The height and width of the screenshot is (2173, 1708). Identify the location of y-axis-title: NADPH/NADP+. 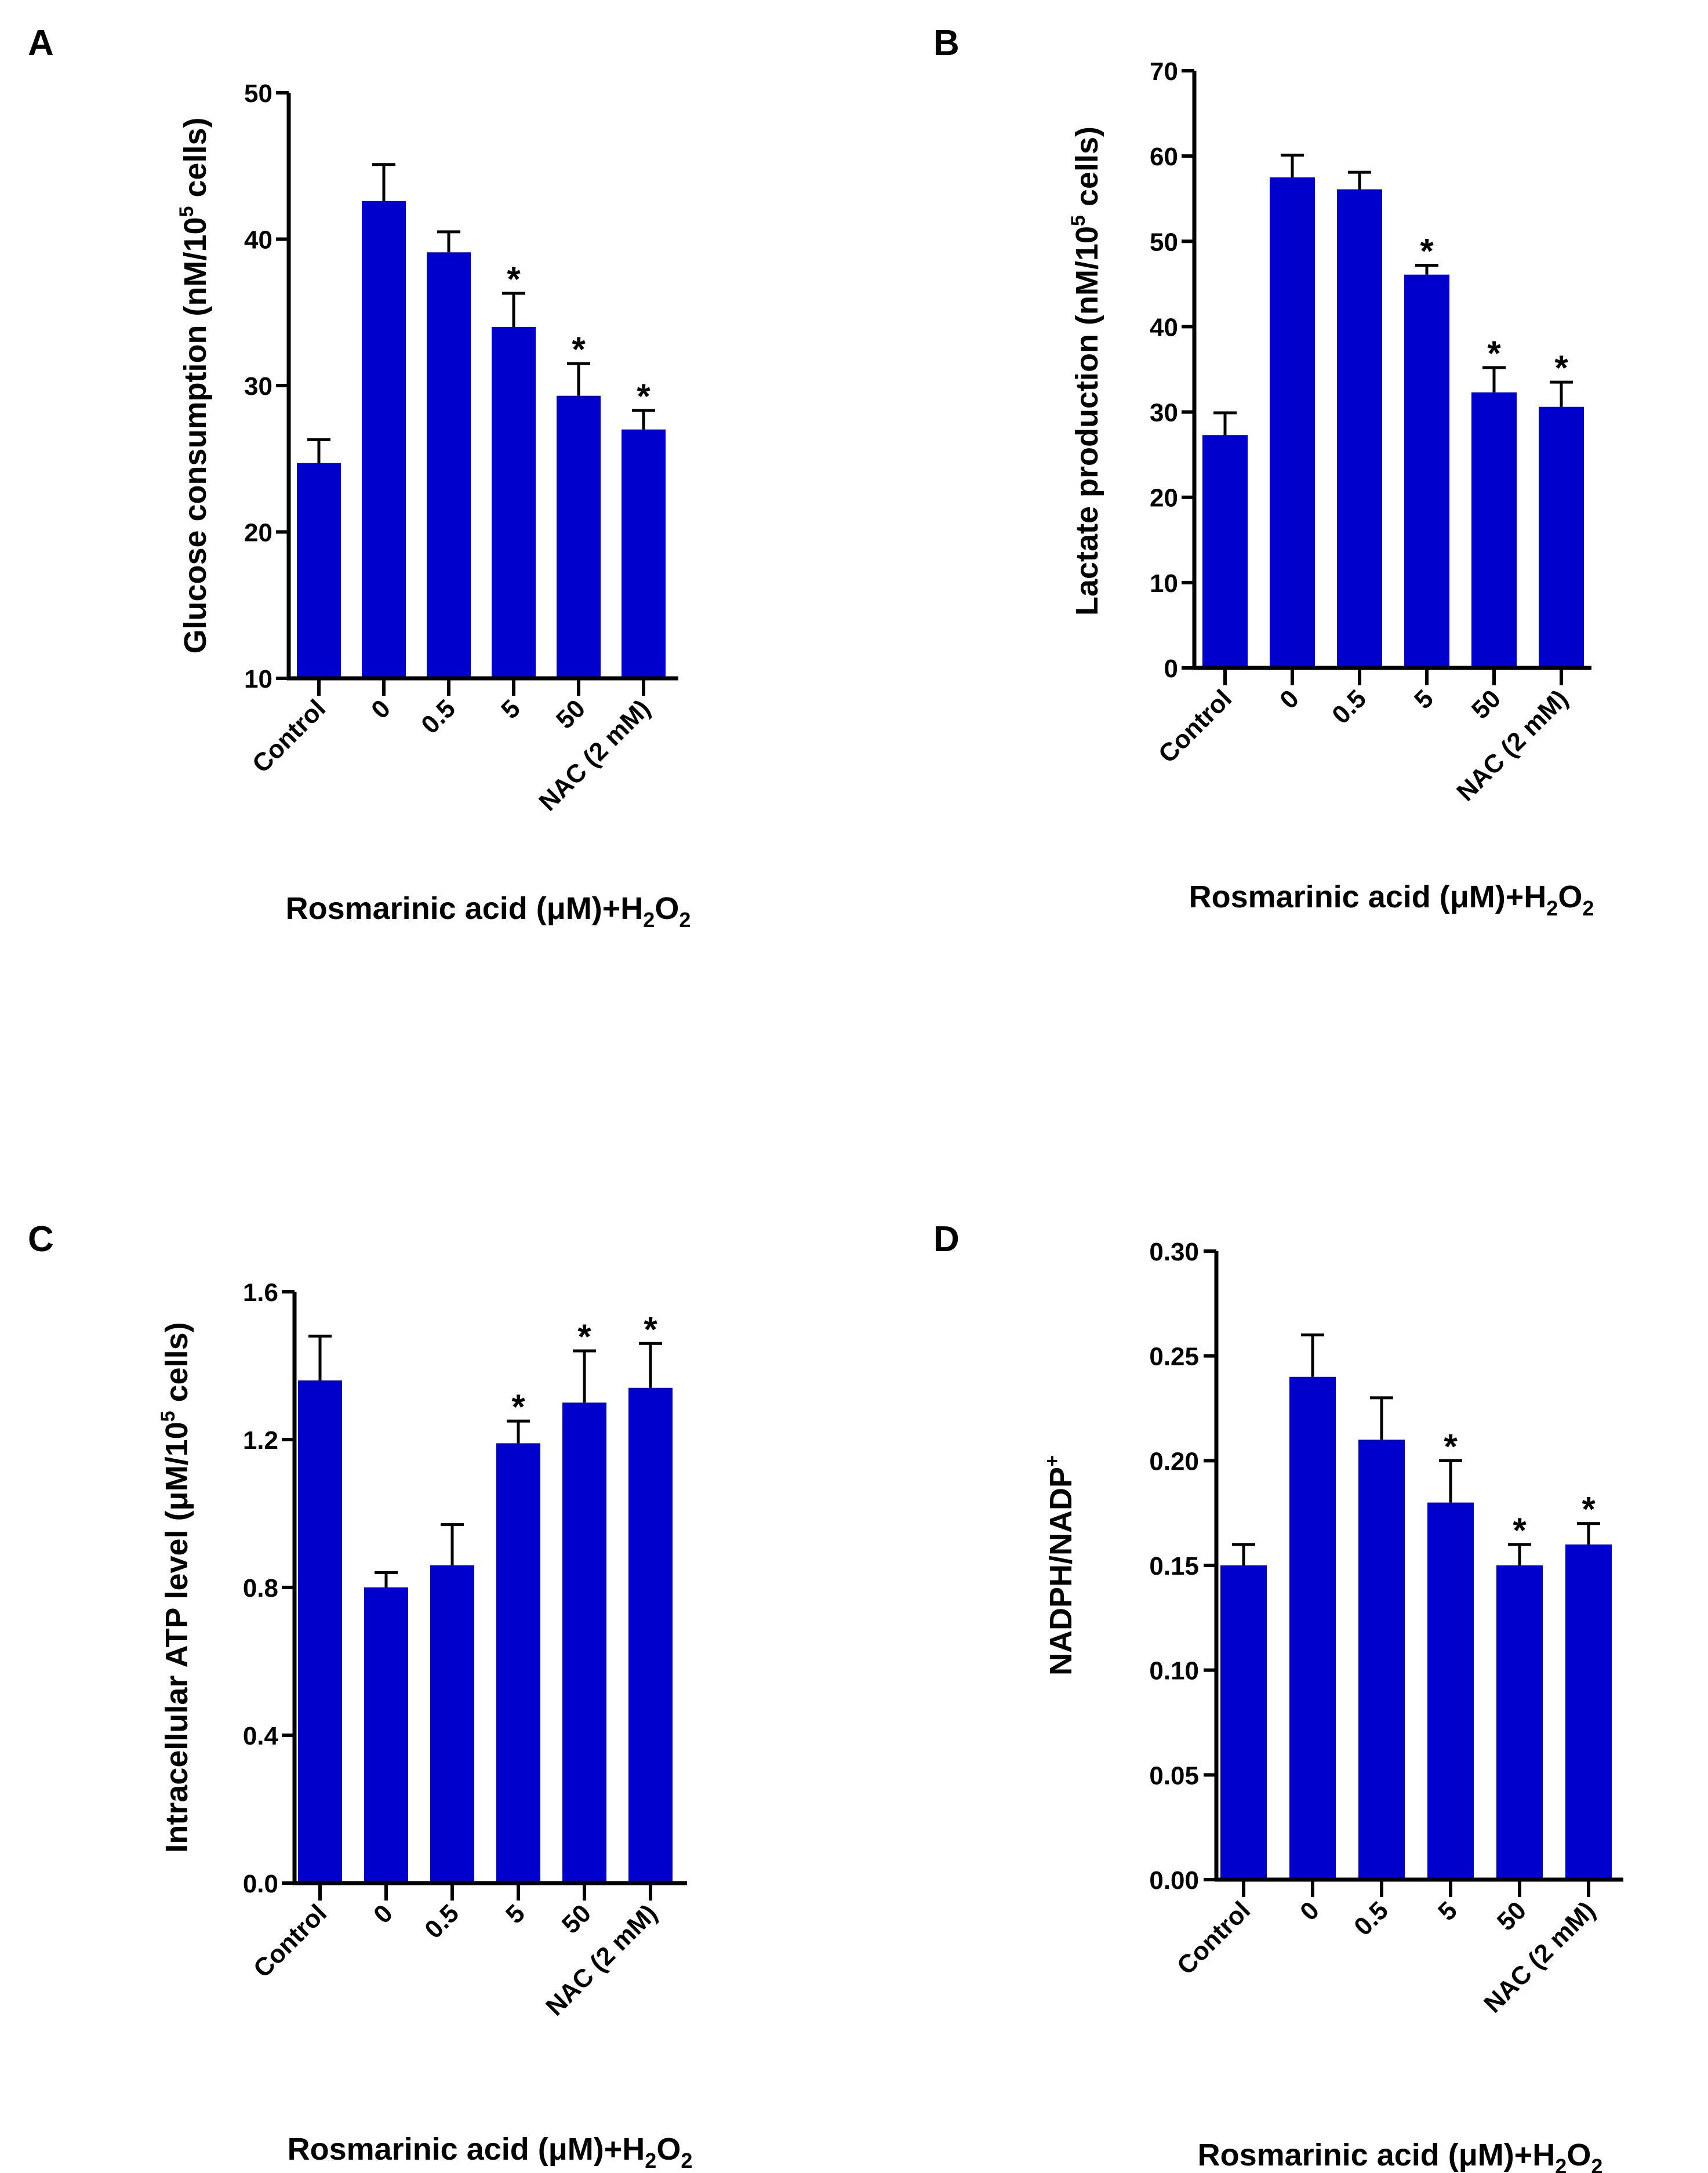
(1059, 1565).